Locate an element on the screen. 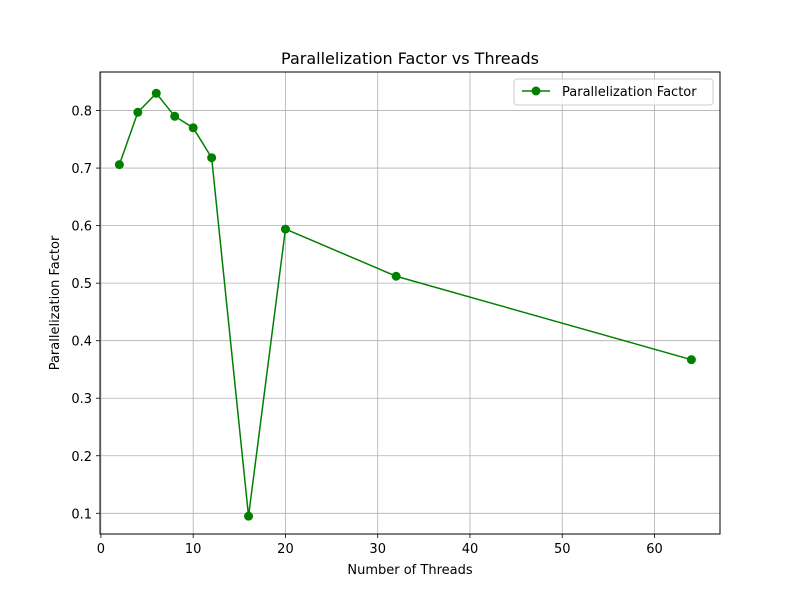 The height and width of the screenshot is (600, 800). y-axis-ticks: 0.1 0.2 0.3 0.4 0.5 0.6 0.7 0.8 is located at coordinates (85, 313).